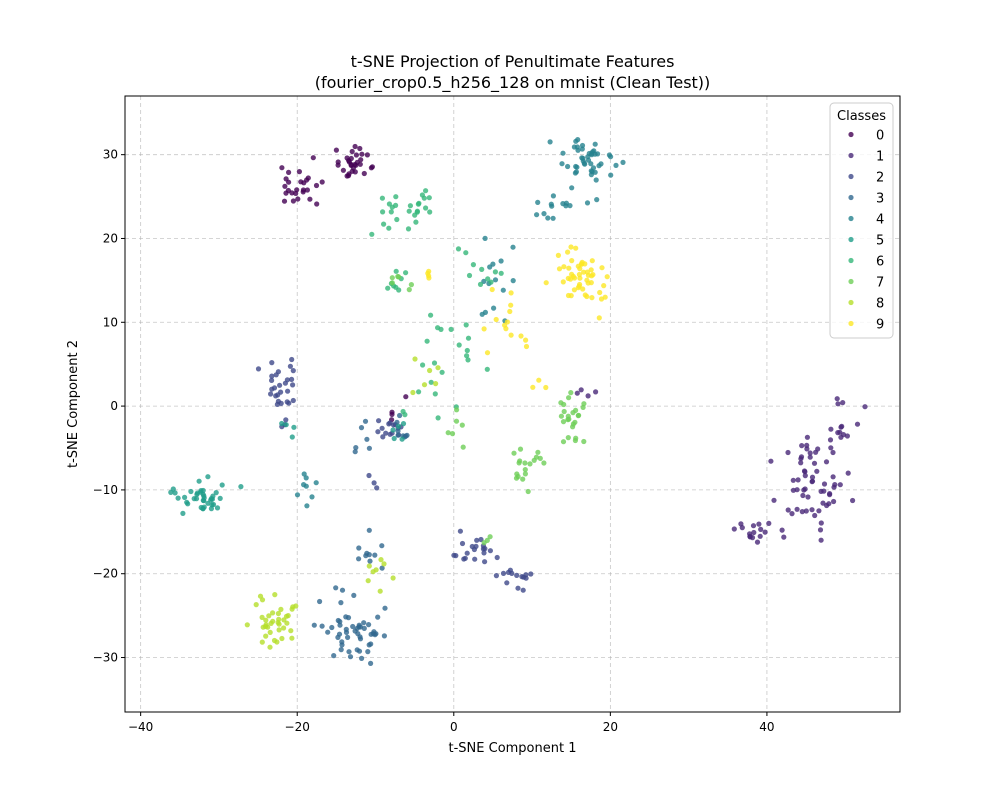  I want to click on legend-label-class-1: 1, so click(880, 157).